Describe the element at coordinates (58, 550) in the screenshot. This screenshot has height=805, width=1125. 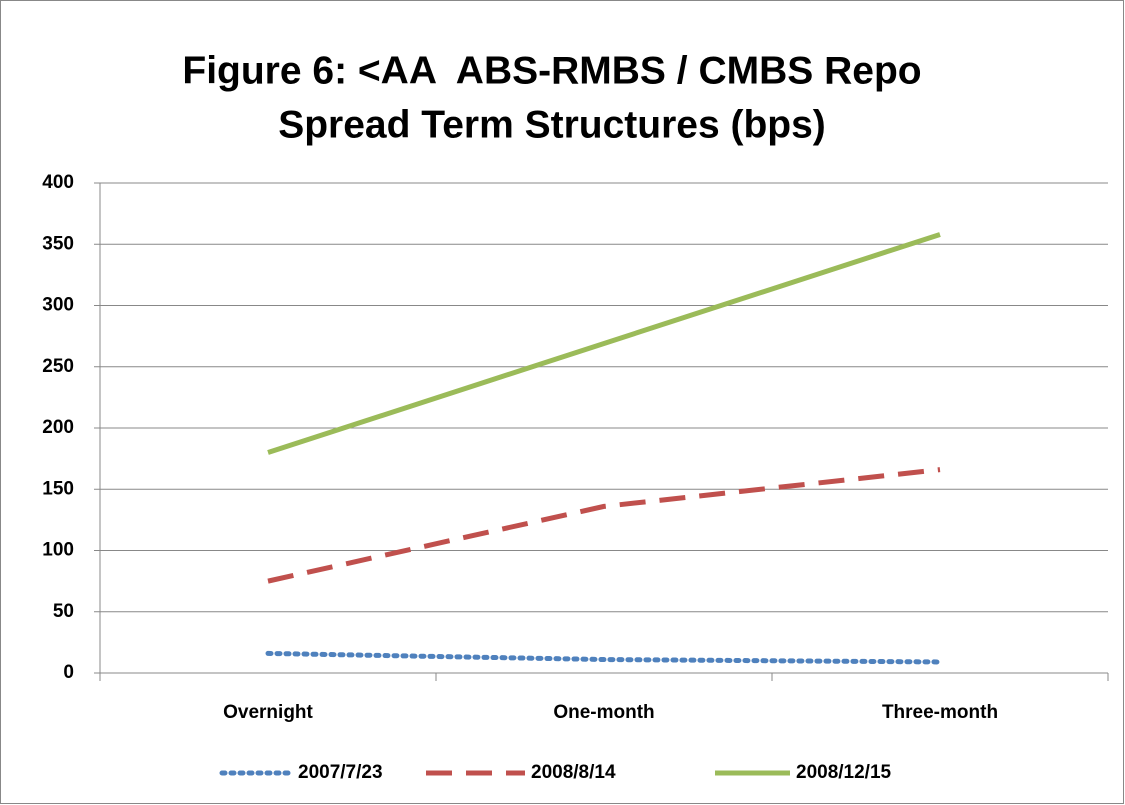
I see `y-tick-label: 100` at that location.